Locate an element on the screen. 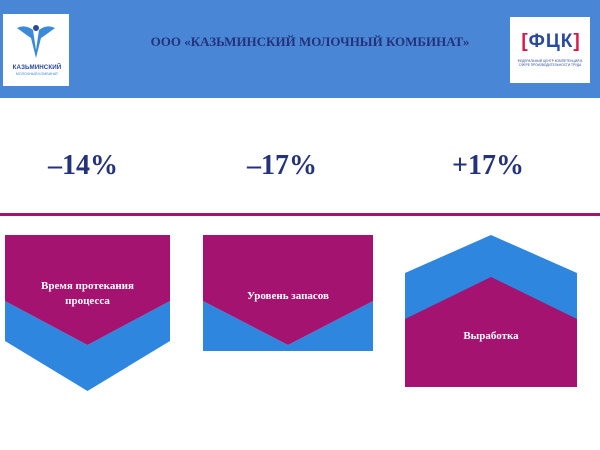  metric-label-inventory: Уровень запасов is located at coordinates (288, 296).